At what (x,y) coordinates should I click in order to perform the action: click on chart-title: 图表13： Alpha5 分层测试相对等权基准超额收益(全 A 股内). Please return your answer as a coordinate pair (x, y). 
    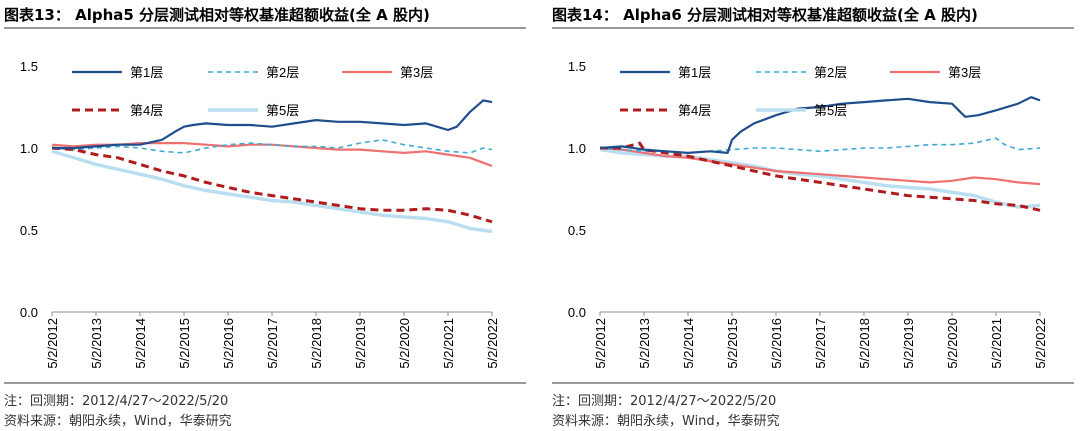
    Looking at the image, I should click on (217, 15).